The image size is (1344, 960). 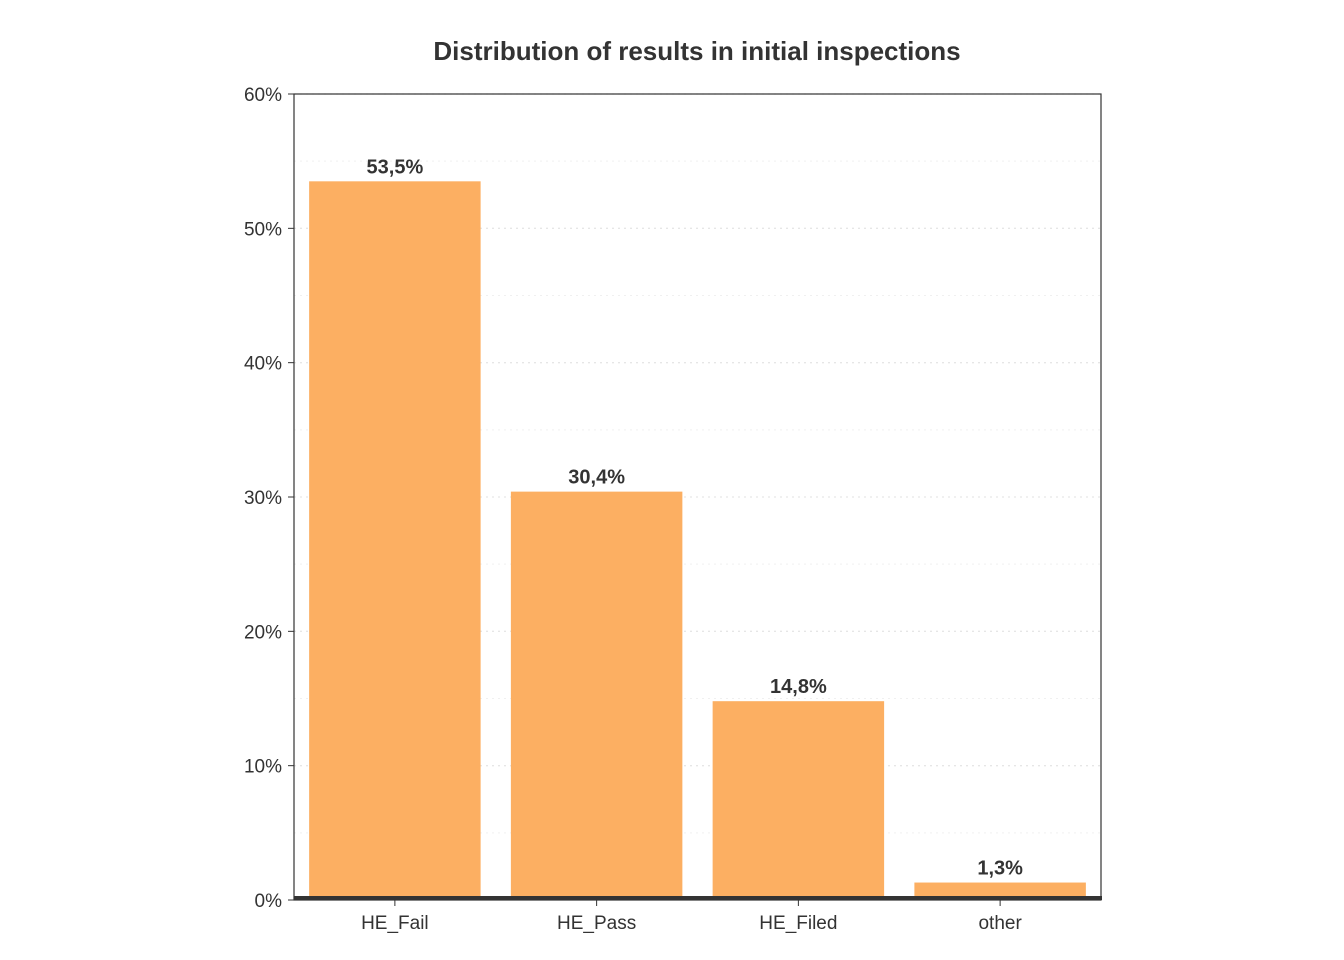 What do you see at coordinates (798, 923) in the screenshot?
I see `x-tick-label: HE_Filed` at bounding box center [798, 923].